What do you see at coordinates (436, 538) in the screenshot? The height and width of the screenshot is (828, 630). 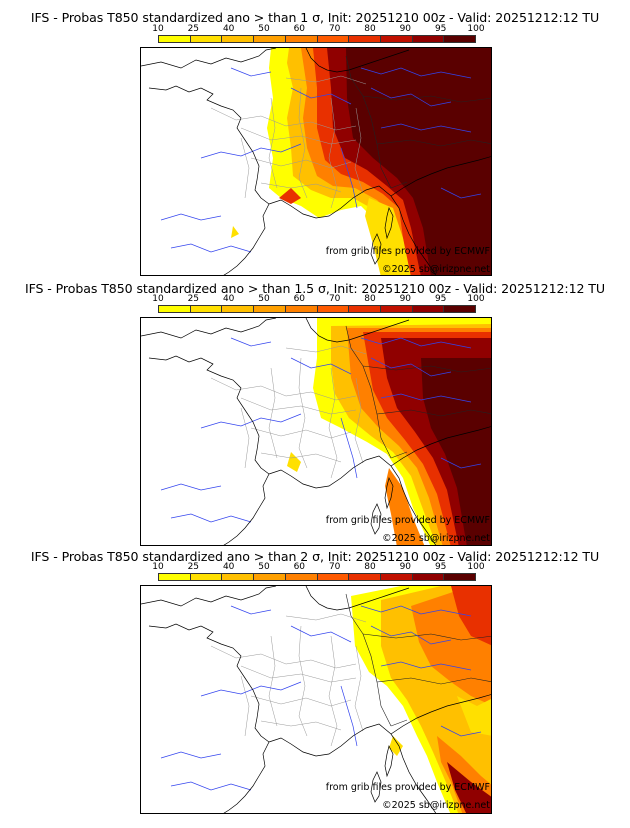 I see `copyright-2: ©2025 sb@irizpne.net` at bounding box center [436, 538].